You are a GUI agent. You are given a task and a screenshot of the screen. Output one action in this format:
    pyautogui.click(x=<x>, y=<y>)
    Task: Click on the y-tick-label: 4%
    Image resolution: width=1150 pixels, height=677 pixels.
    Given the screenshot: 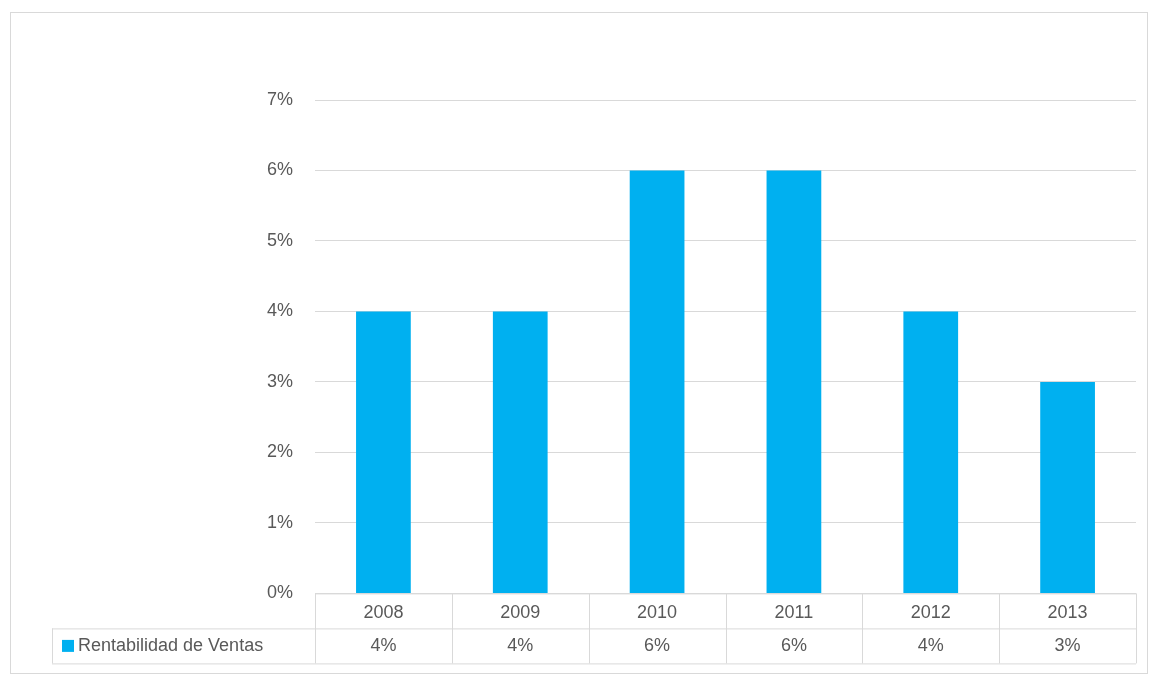 What is the action you would take?
    pyautogui.click(x=279, y=310)
    